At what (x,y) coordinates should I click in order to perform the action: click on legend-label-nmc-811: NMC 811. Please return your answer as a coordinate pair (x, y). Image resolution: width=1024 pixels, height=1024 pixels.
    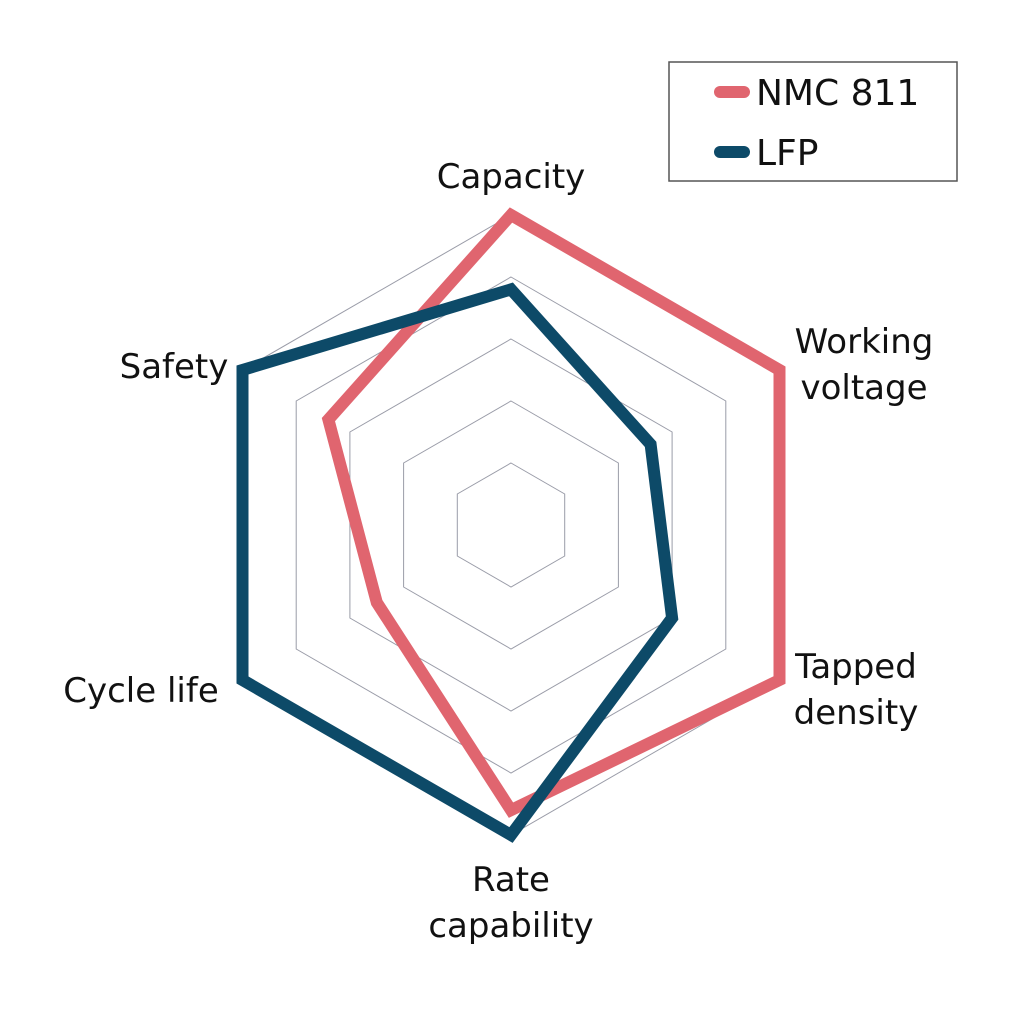
    Looking at the image, I should click on (837, 93).